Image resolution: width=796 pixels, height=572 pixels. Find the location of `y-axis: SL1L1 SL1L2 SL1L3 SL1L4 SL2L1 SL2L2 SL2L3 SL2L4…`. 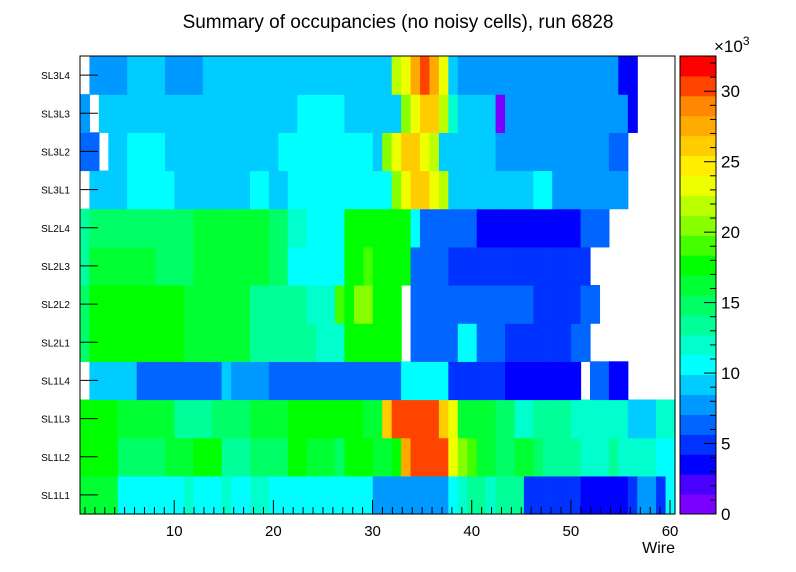

y-axis: SL1L1 SL1L2 SL1L3 SL1L4 SL2L1 SL2L2 SL2L3 SL2L4… is located at coordinates (69, 286).